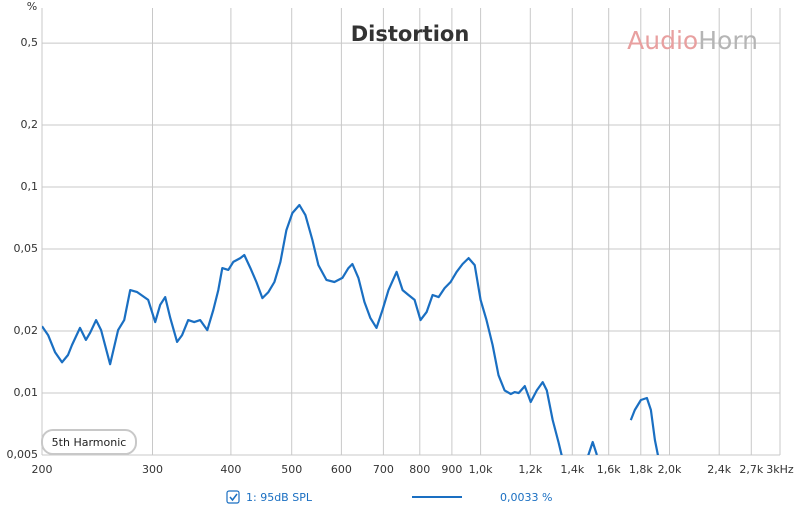 This screenshot has width=800, height=510. What do you see at coordinates (526, 497) in the screenshot?
I see `legend-value: 0,0033 %` at bounding box center [526, 497].